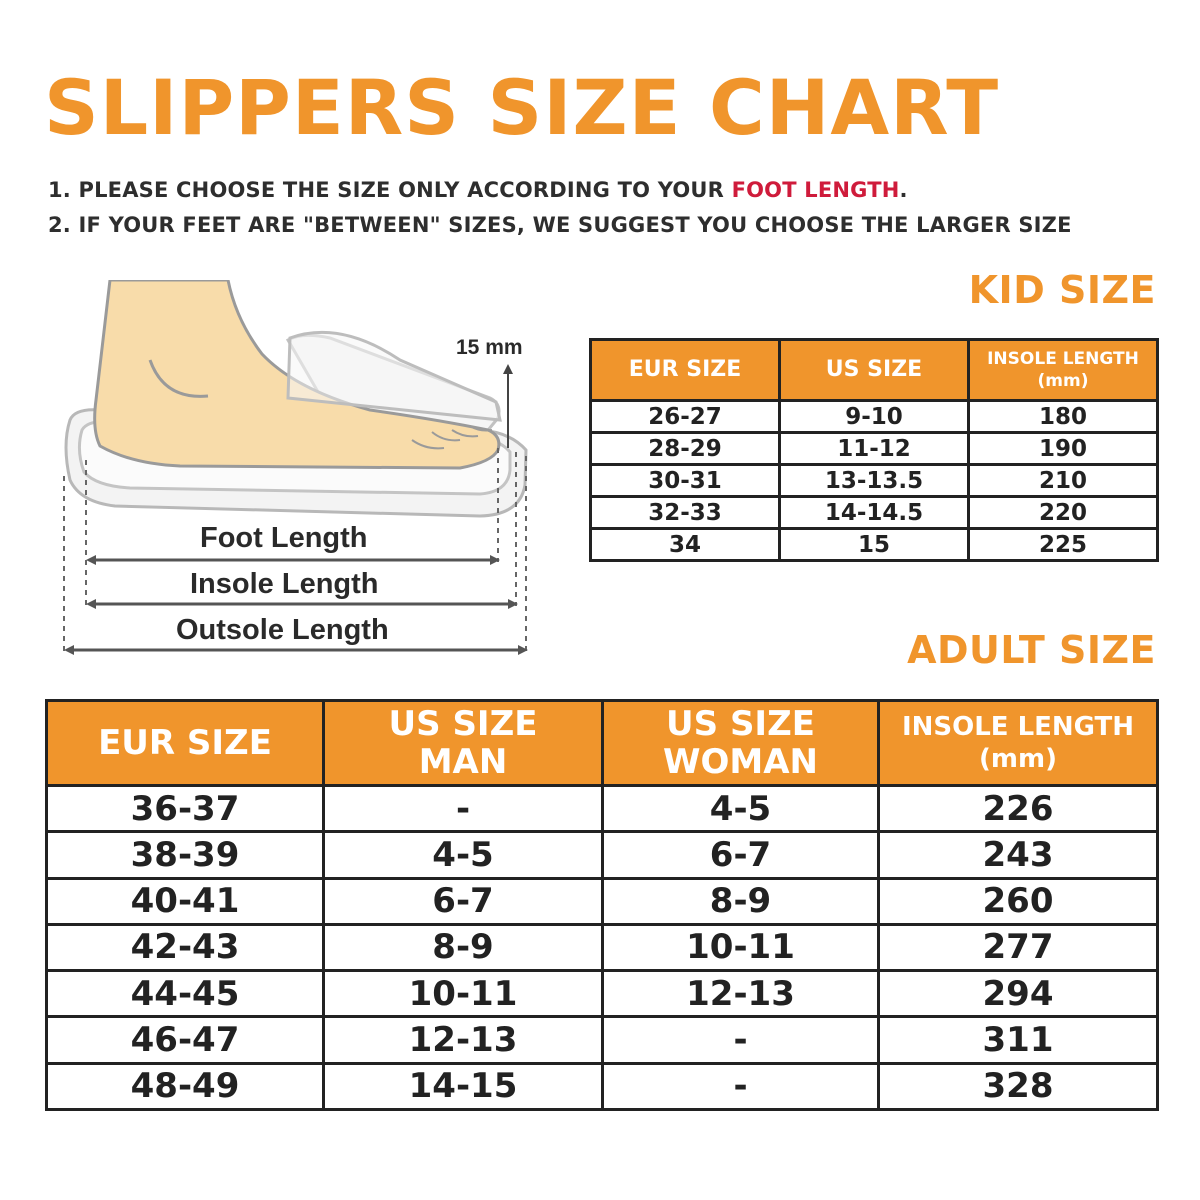 The height and width of the screenshot is (1200, 1200). I want to click on kid-size-heading: KID SIZE, so click(1062, 290).